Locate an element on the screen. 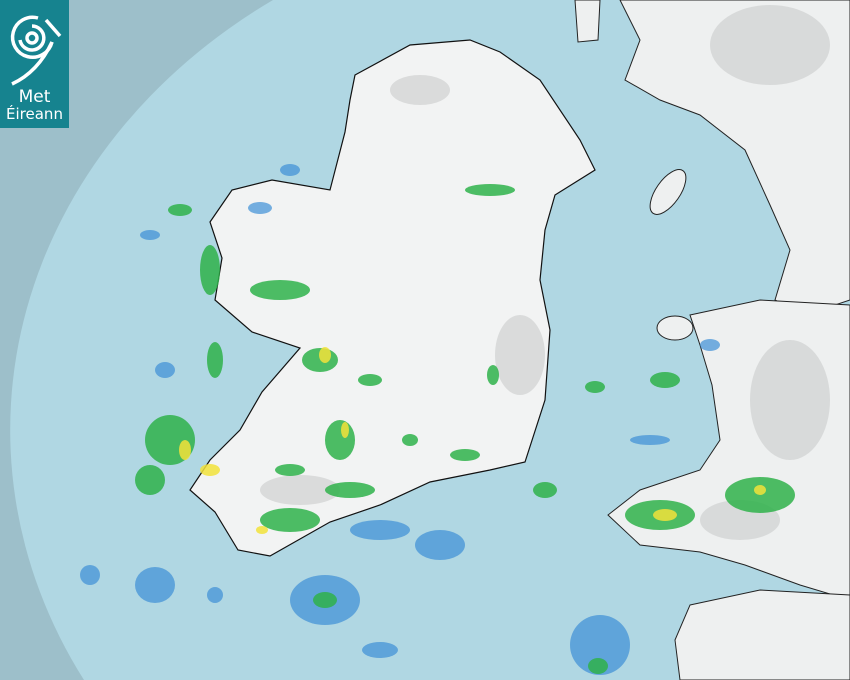  land-southwest-england is located at coordinates (762, 634).